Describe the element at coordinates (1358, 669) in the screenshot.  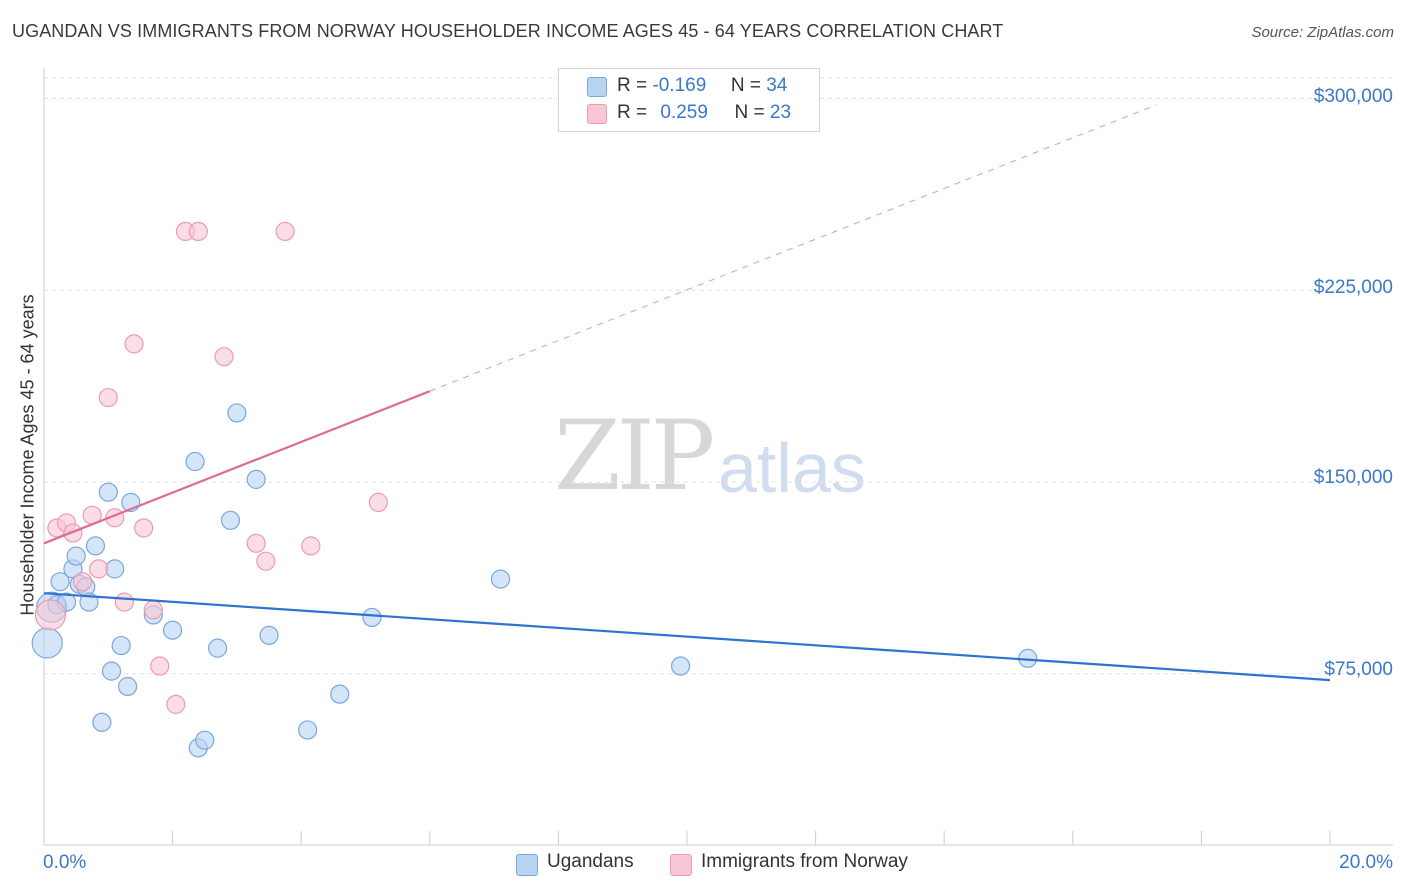
I see `y-tick-label-75000: $75,000` at that location.